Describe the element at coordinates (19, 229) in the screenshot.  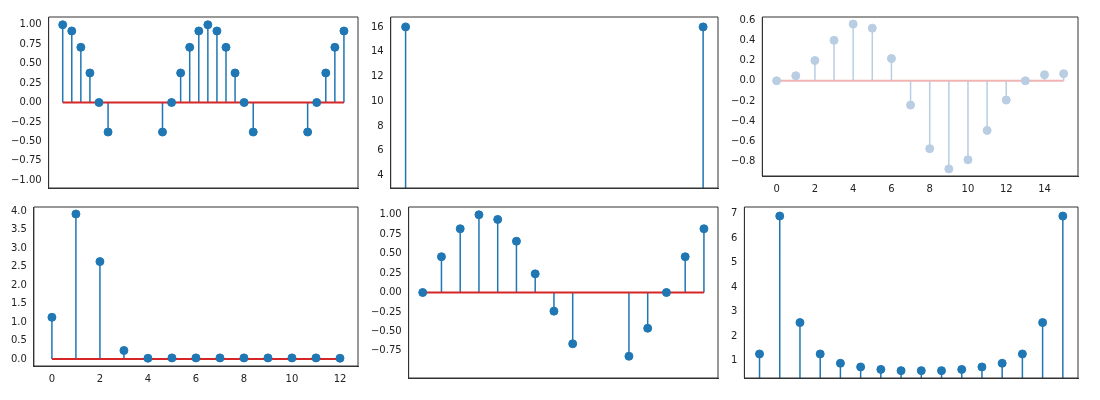
I see `y-tick-label: 3.5` at that location.